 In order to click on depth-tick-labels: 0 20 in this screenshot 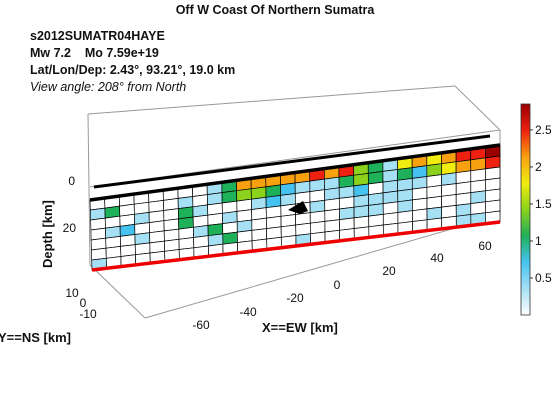, I will do `click(70, 204)`.